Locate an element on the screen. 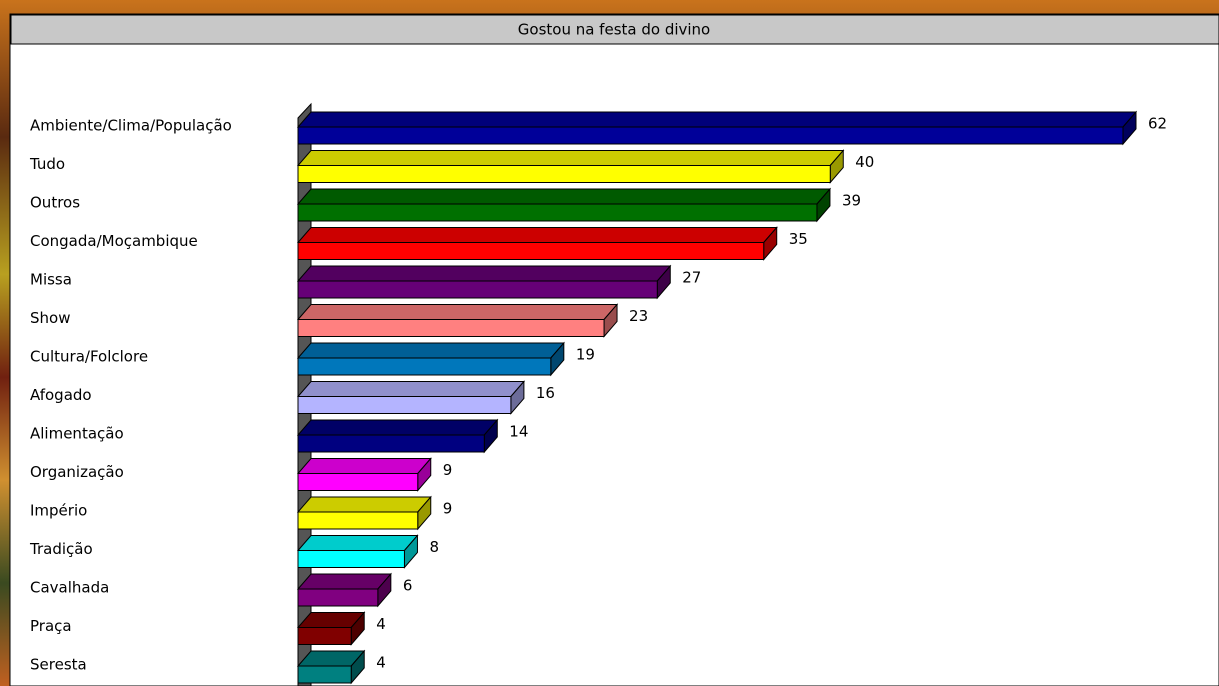  value-label: 62 is located at coordinates (1157, 124).